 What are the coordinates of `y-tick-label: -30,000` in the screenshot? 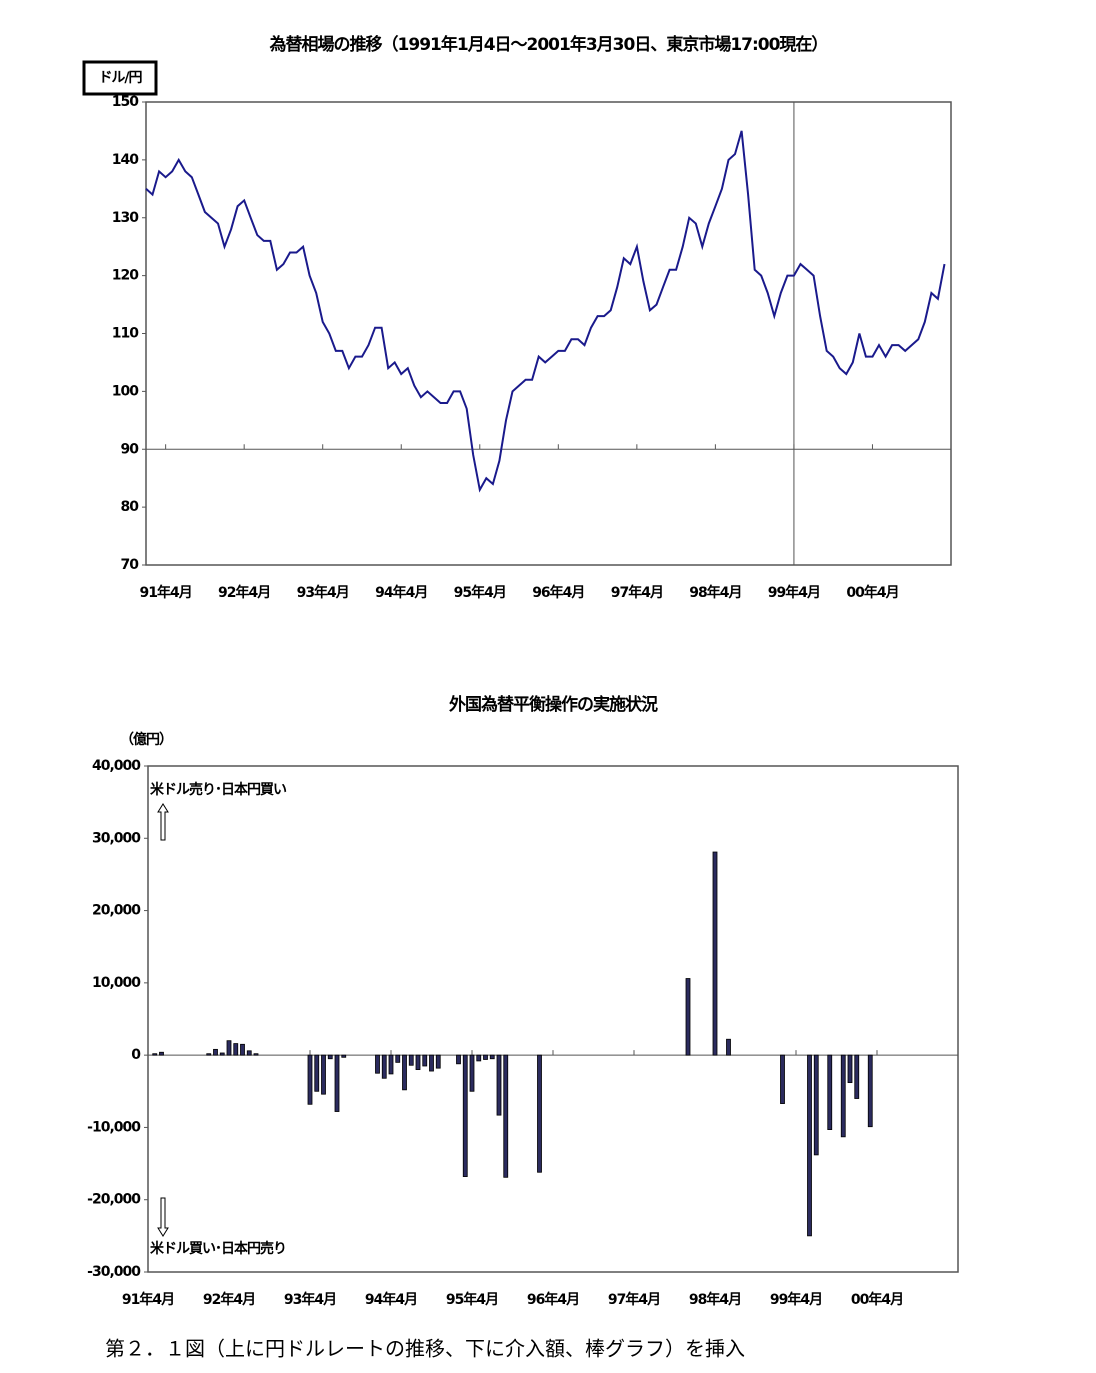 It's located at (114, 1272).